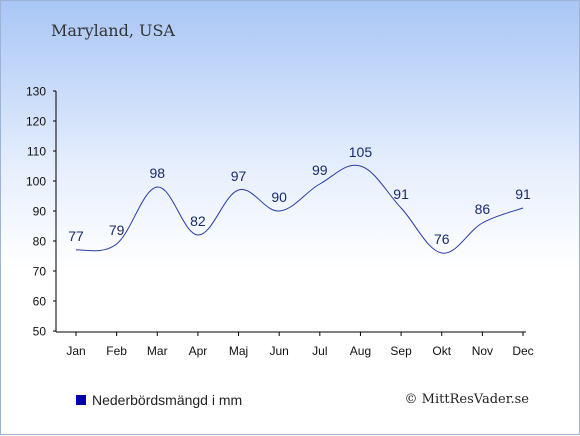 This screenshot has height=436, width=580. What do you see at coordinates (81, 400) in the screenshot?
I see `legend-swatch` at bounding box center [81, 400].